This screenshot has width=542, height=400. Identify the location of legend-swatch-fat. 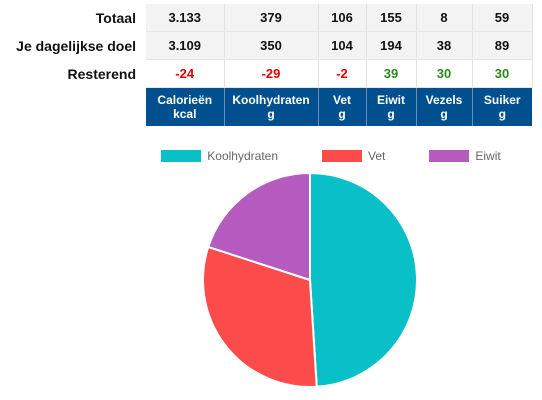
(342, 156).